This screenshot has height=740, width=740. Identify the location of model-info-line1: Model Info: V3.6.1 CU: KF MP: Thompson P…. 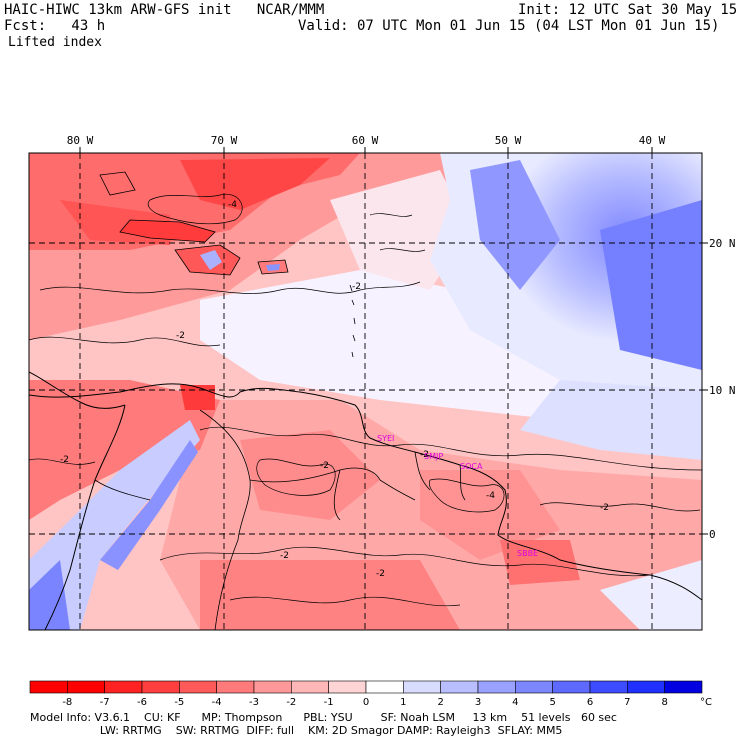
(323, 717).